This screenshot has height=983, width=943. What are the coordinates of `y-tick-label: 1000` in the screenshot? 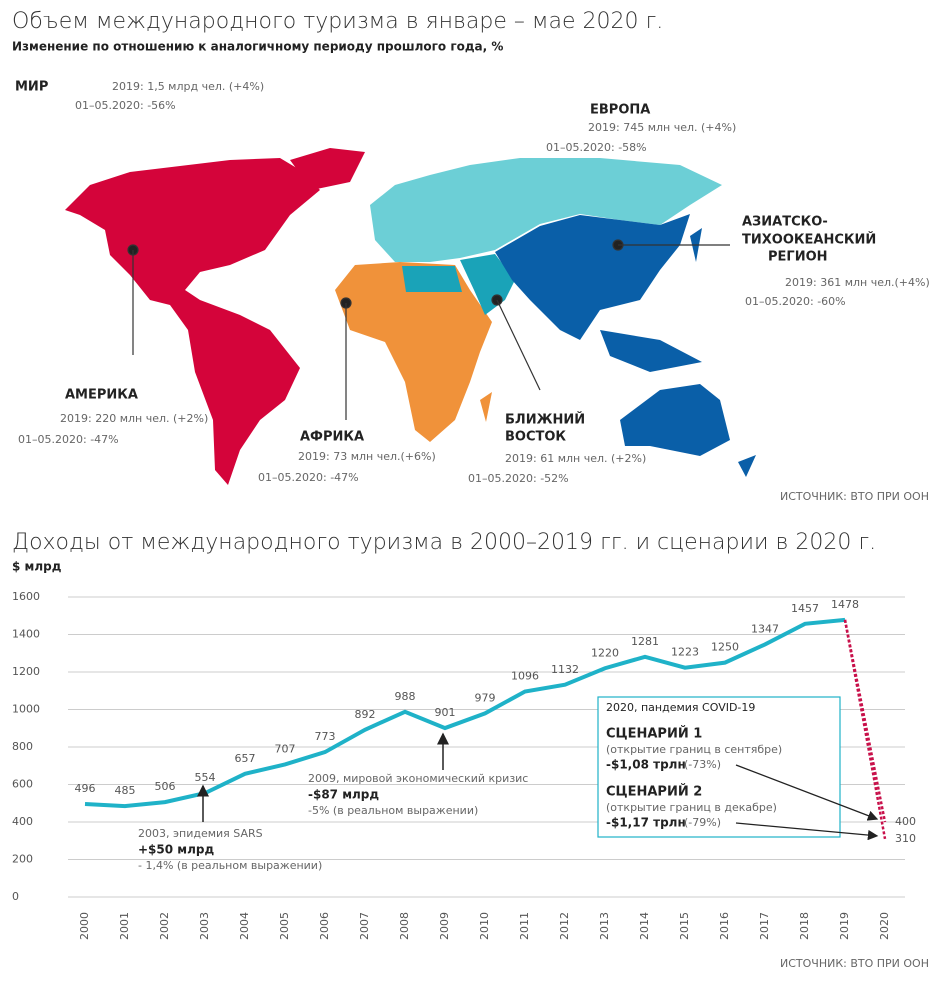 It's located at (26, 709).